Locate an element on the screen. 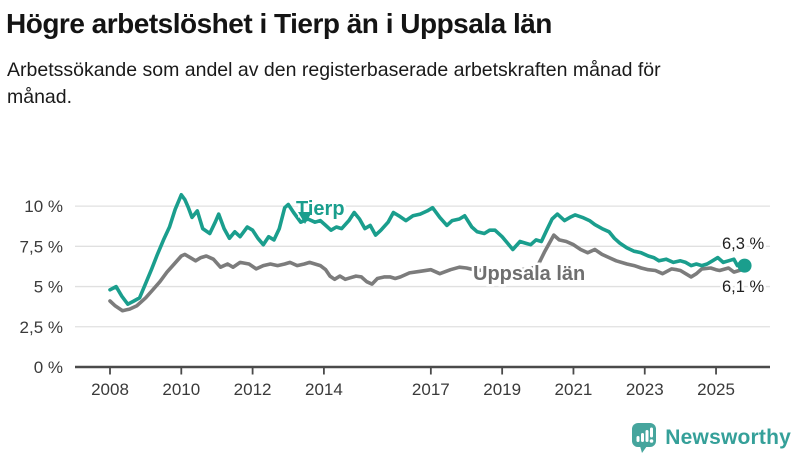 This screenshot has height=458, width=800. end-value-uppsala: 6,1 % is located at coordinates (743, 287).